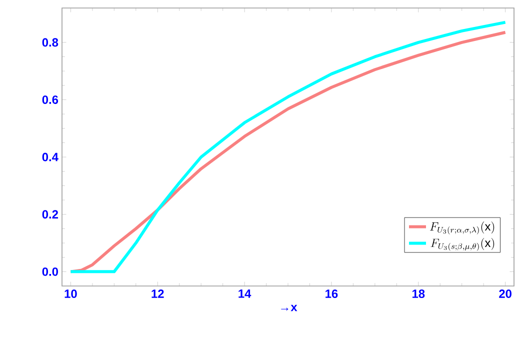 This screenshot has width=532, height=345. Describe the element at coordinates (462, 228) in the screenshot. I see `legend-label: $F_{U_3(r;\alpha,\sigma,\lambda)}(\mathrm{x})$` at that location.